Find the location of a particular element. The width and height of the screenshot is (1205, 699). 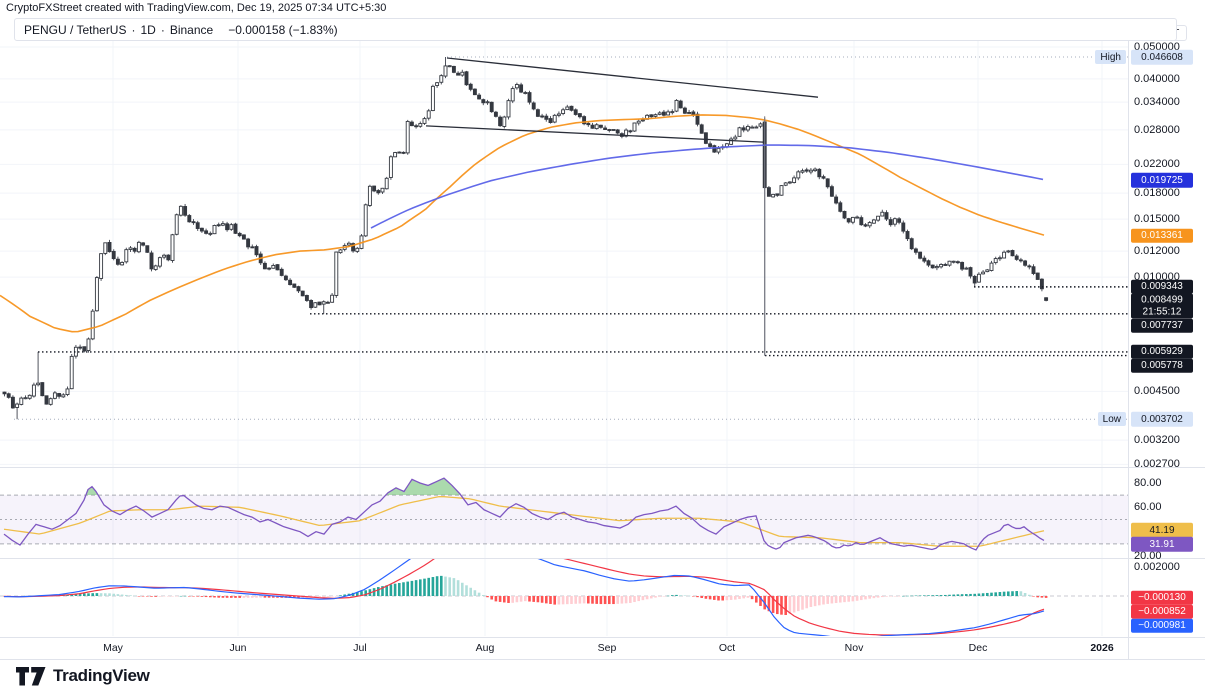

price-tick: 0.018000 is located at coordinates (1157, 193).